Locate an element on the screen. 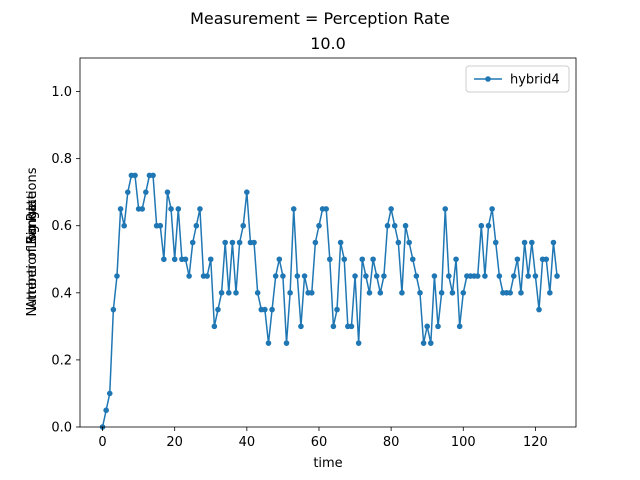 This screenshot has height=480, width=640. x-tick-label: 100 is located at coordinates (463, 442).